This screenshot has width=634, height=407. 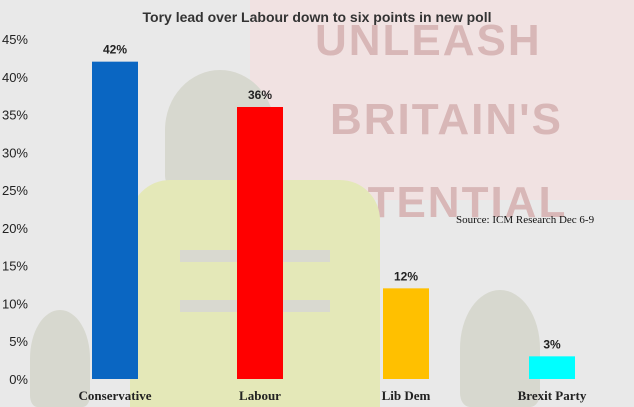 What do you see at coordinates (552, 367) in the screenshot?
I see `bar-brexit-party` at bounding box center [552, 367].